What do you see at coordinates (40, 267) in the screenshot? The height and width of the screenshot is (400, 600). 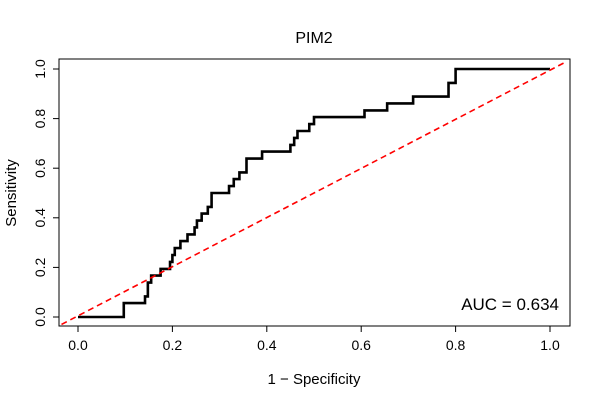 I see `y-tick-label: 0.2` at bounding box center [40, 267].